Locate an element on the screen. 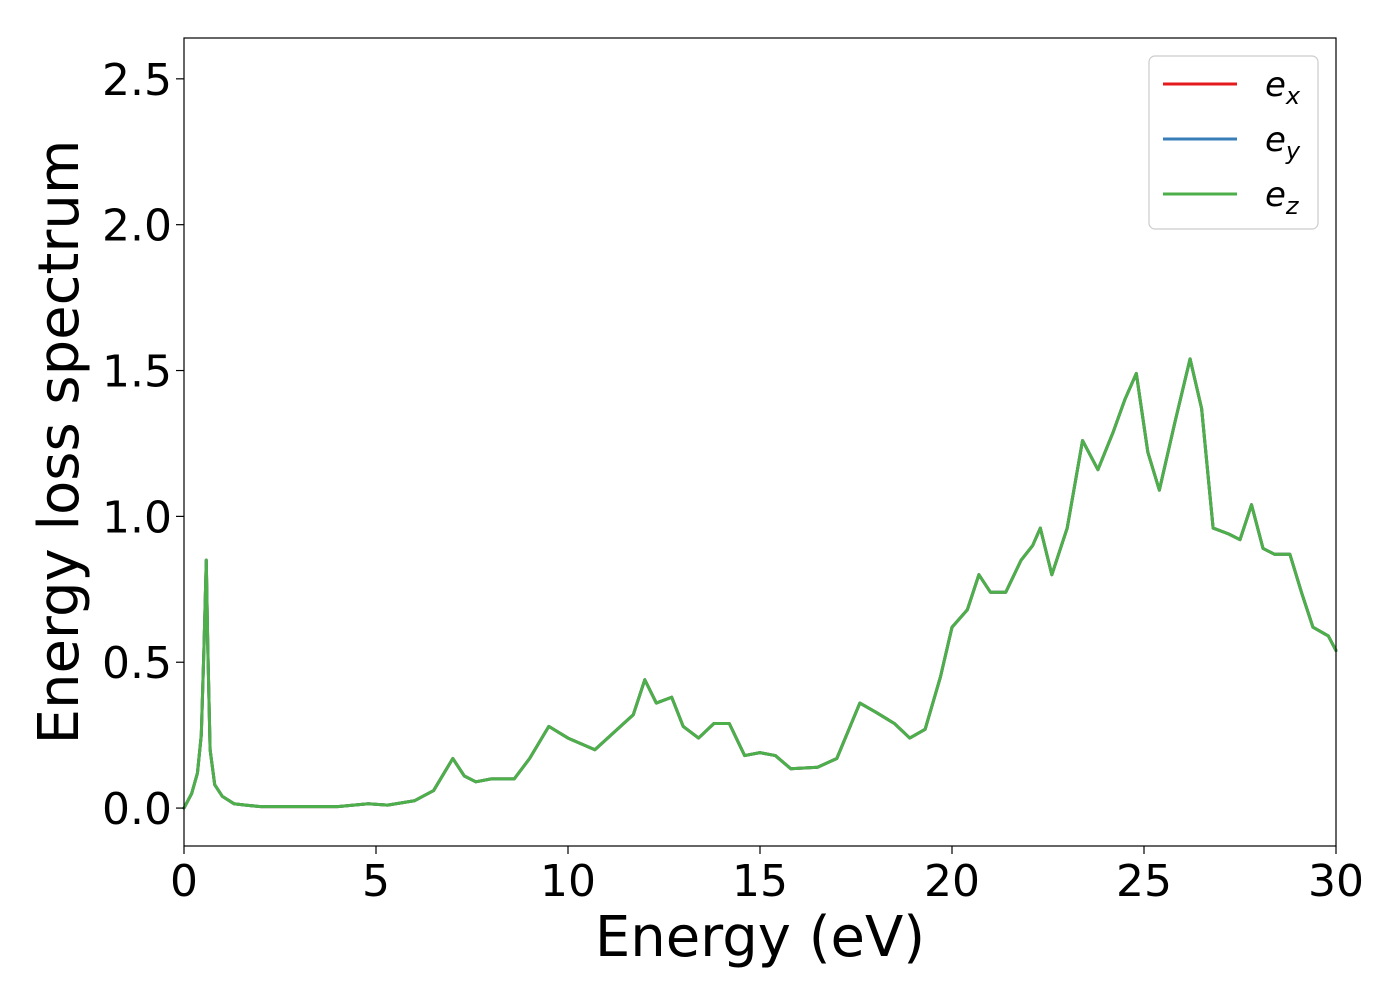  y-tick-label: 2.0 is located at coordinates (137, 226).